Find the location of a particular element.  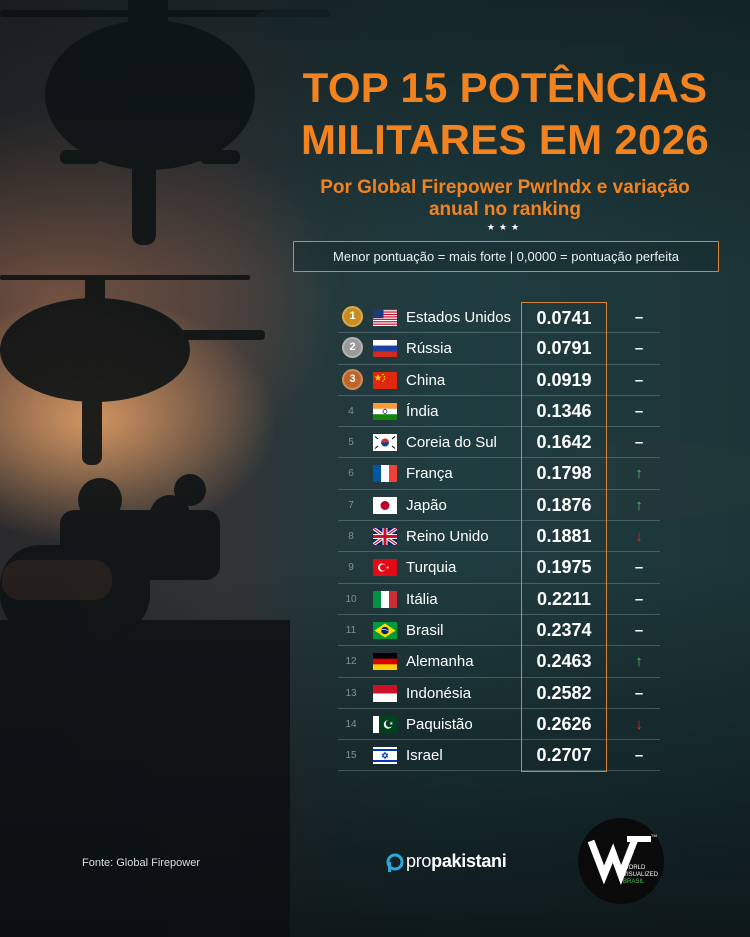

russia-flag-icon is located at coordinates (385, 349).